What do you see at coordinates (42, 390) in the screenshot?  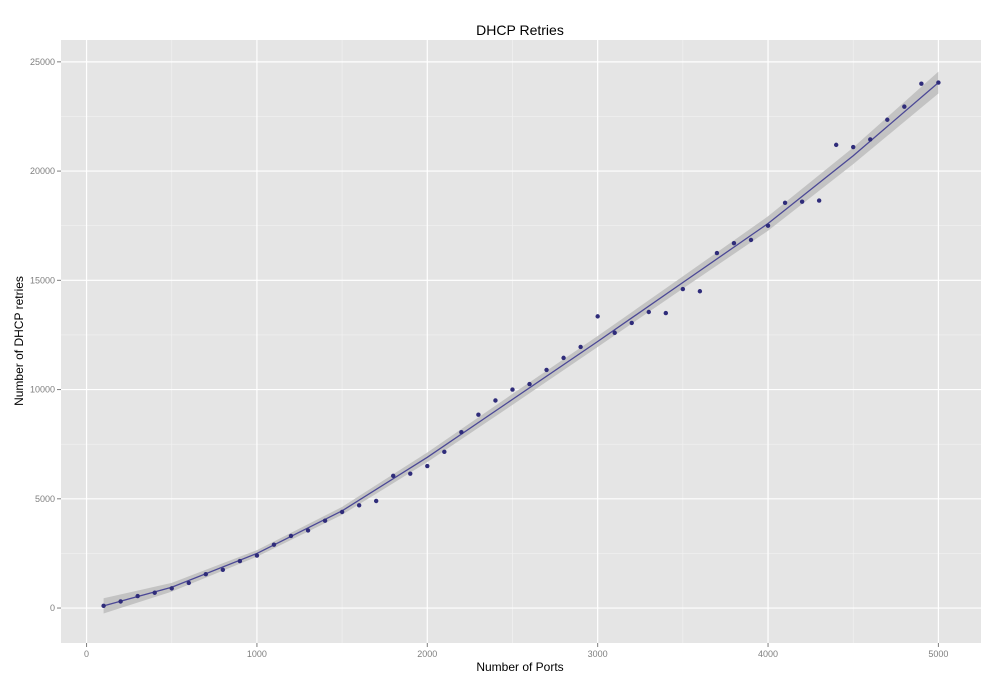 I see `y-tick-label: 10000` at bounding box center [42, 390].